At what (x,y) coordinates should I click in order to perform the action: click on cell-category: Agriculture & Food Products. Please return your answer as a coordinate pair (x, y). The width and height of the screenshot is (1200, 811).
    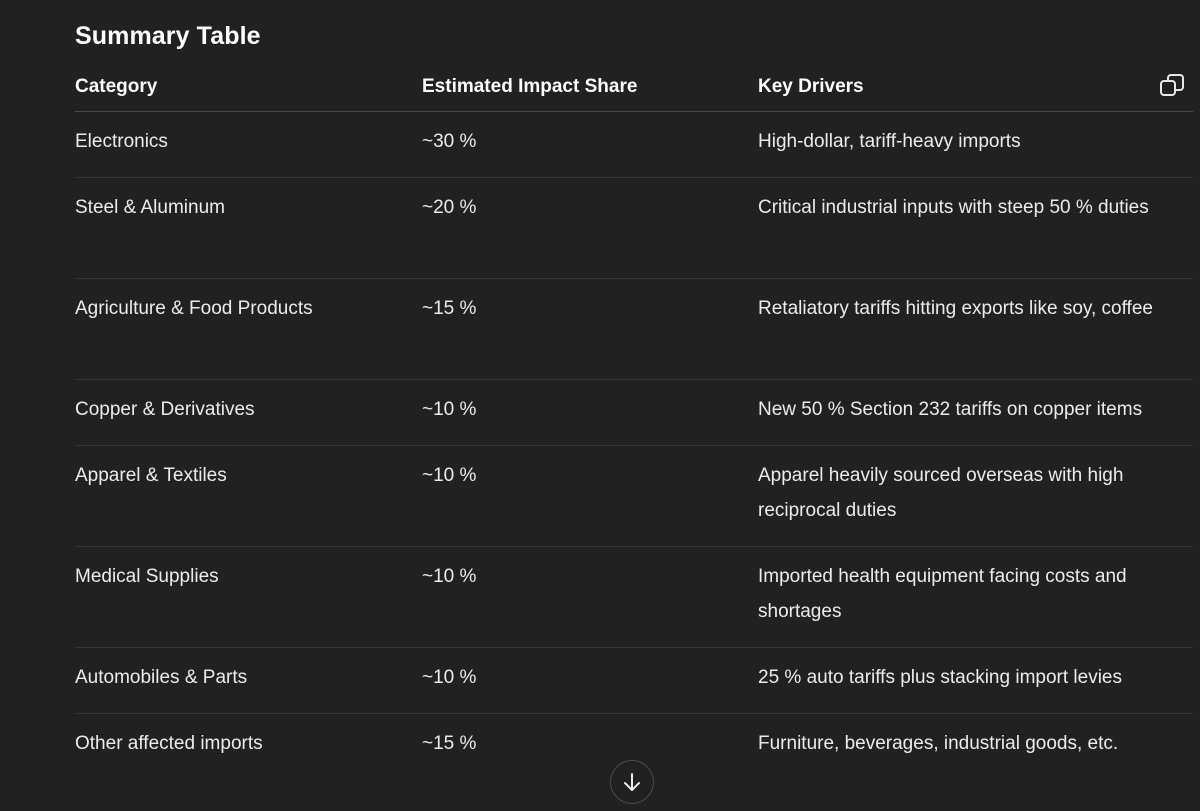
    Looking at the image, I should click on (194, 308).